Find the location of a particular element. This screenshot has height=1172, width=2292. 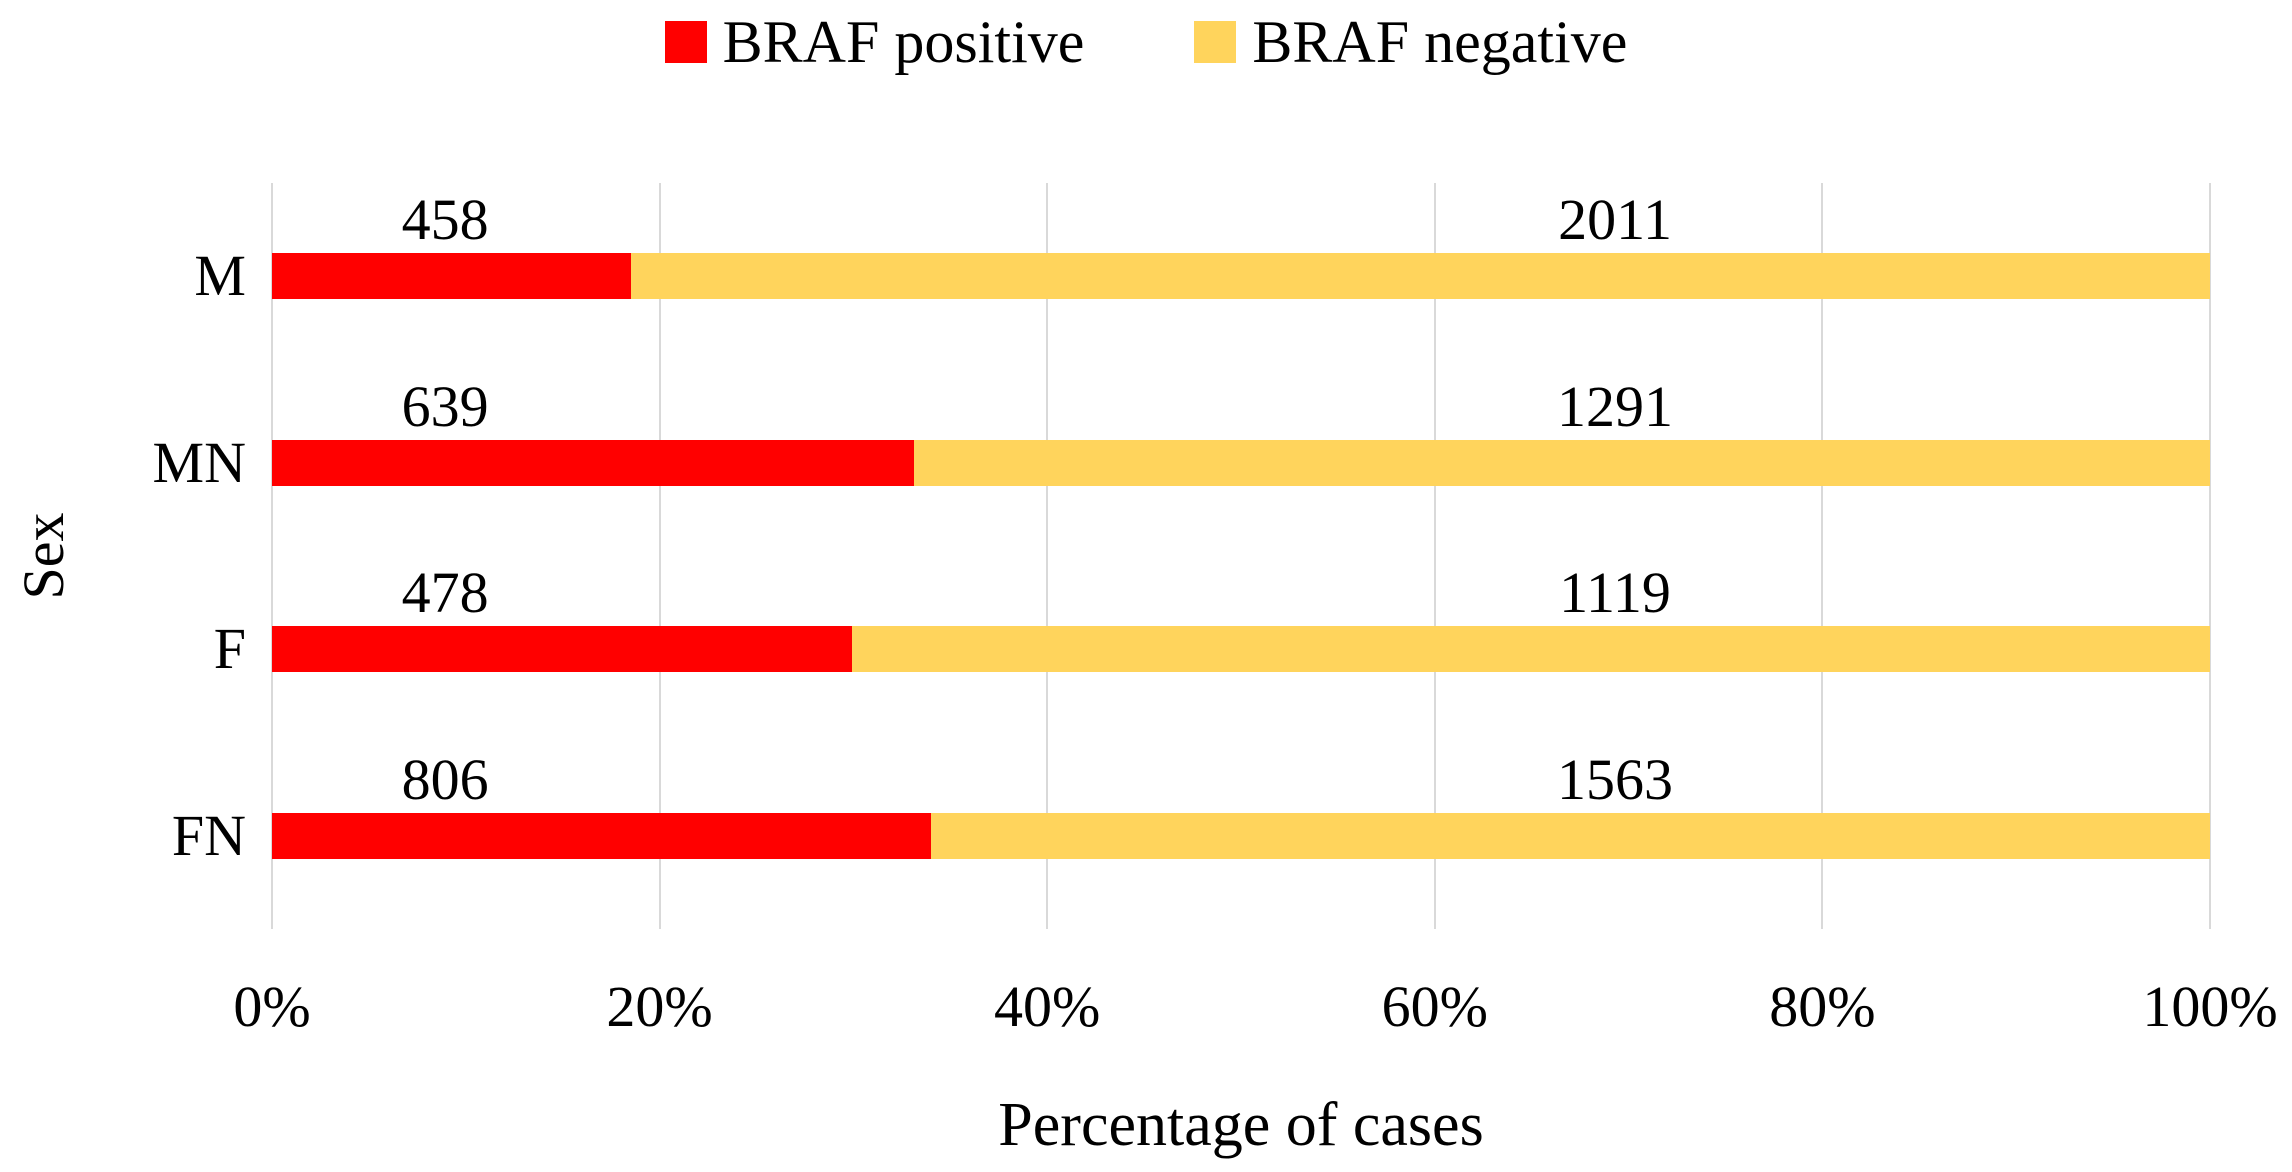

gridline-20% is located at coordinates (659, 556).